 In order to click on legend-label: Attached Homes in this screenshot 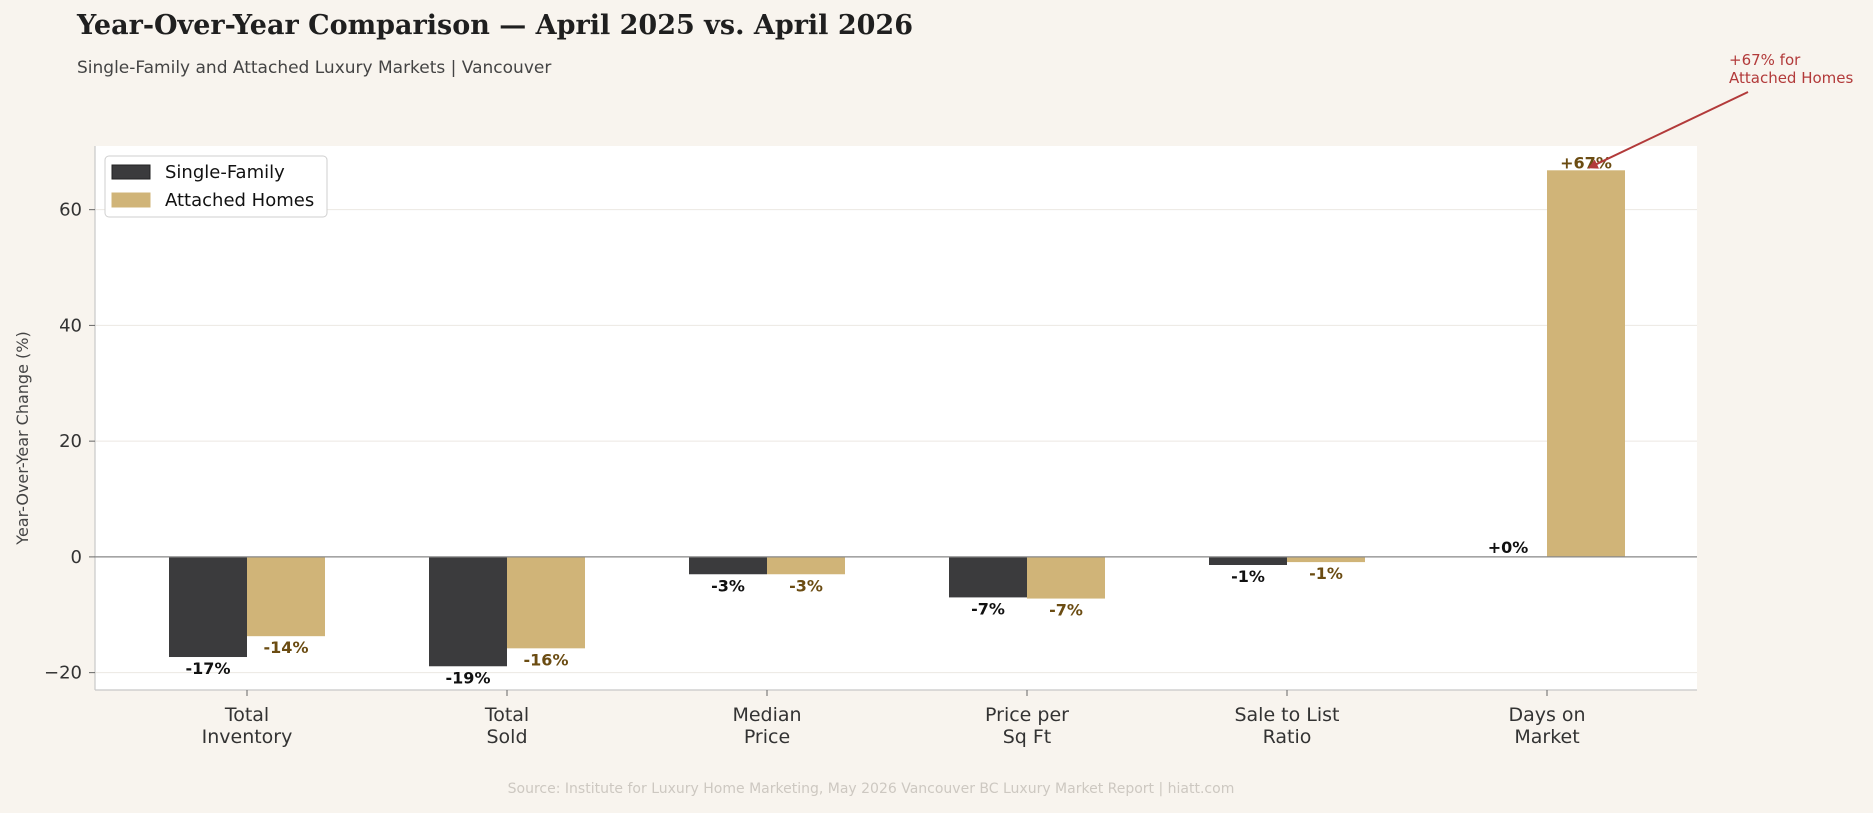, I will do `click(239, 200)`.